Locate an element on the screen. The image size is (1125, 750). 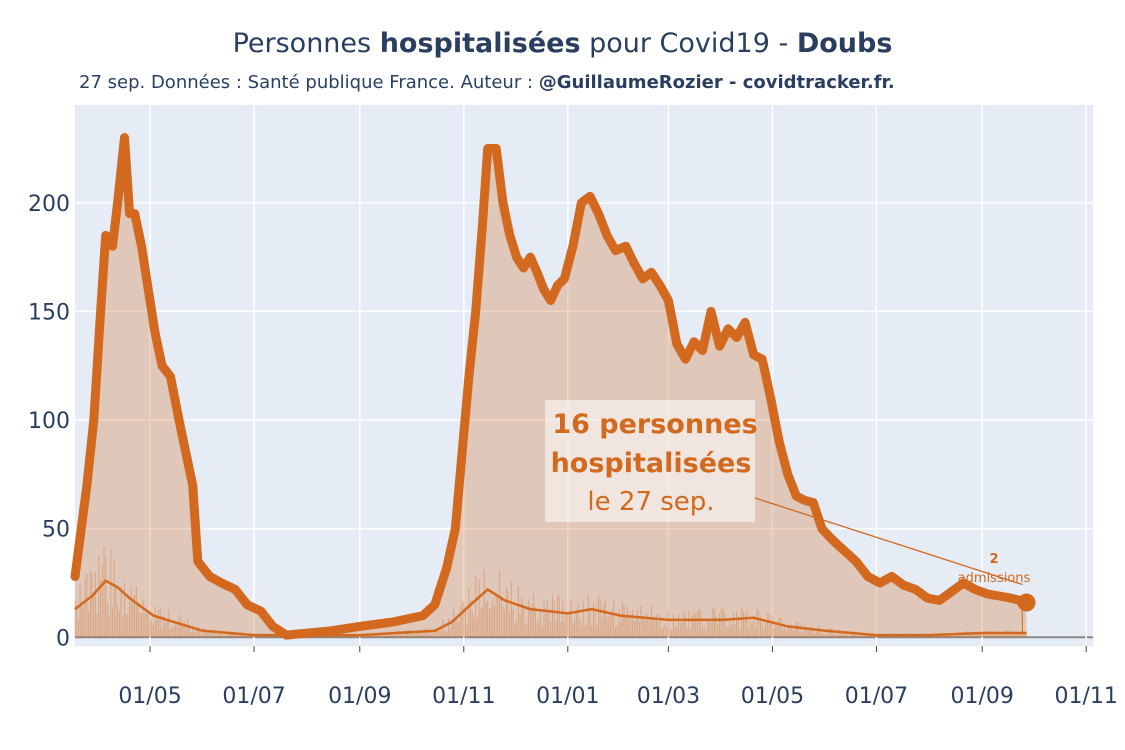
y-tick-label: 100 is located at coordinates (49, 421).